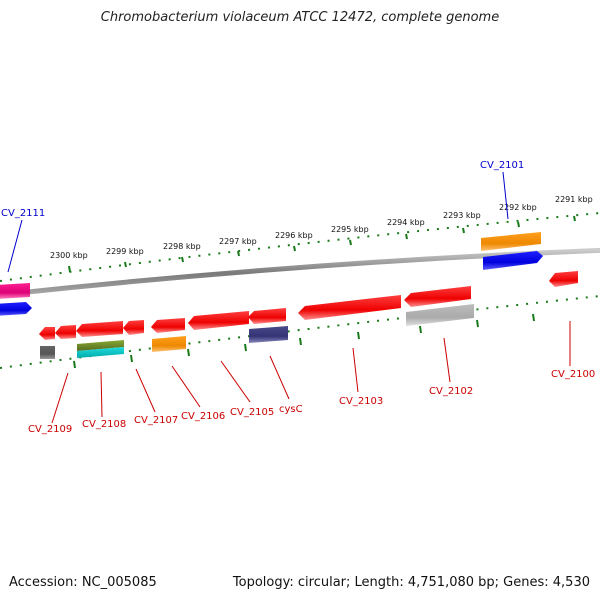 The height and width of the screenshot is (600, 600). Describe the element at coordinates (125, 251) in the screenshot. I see `scale-label: 2299 kbp` at that location.